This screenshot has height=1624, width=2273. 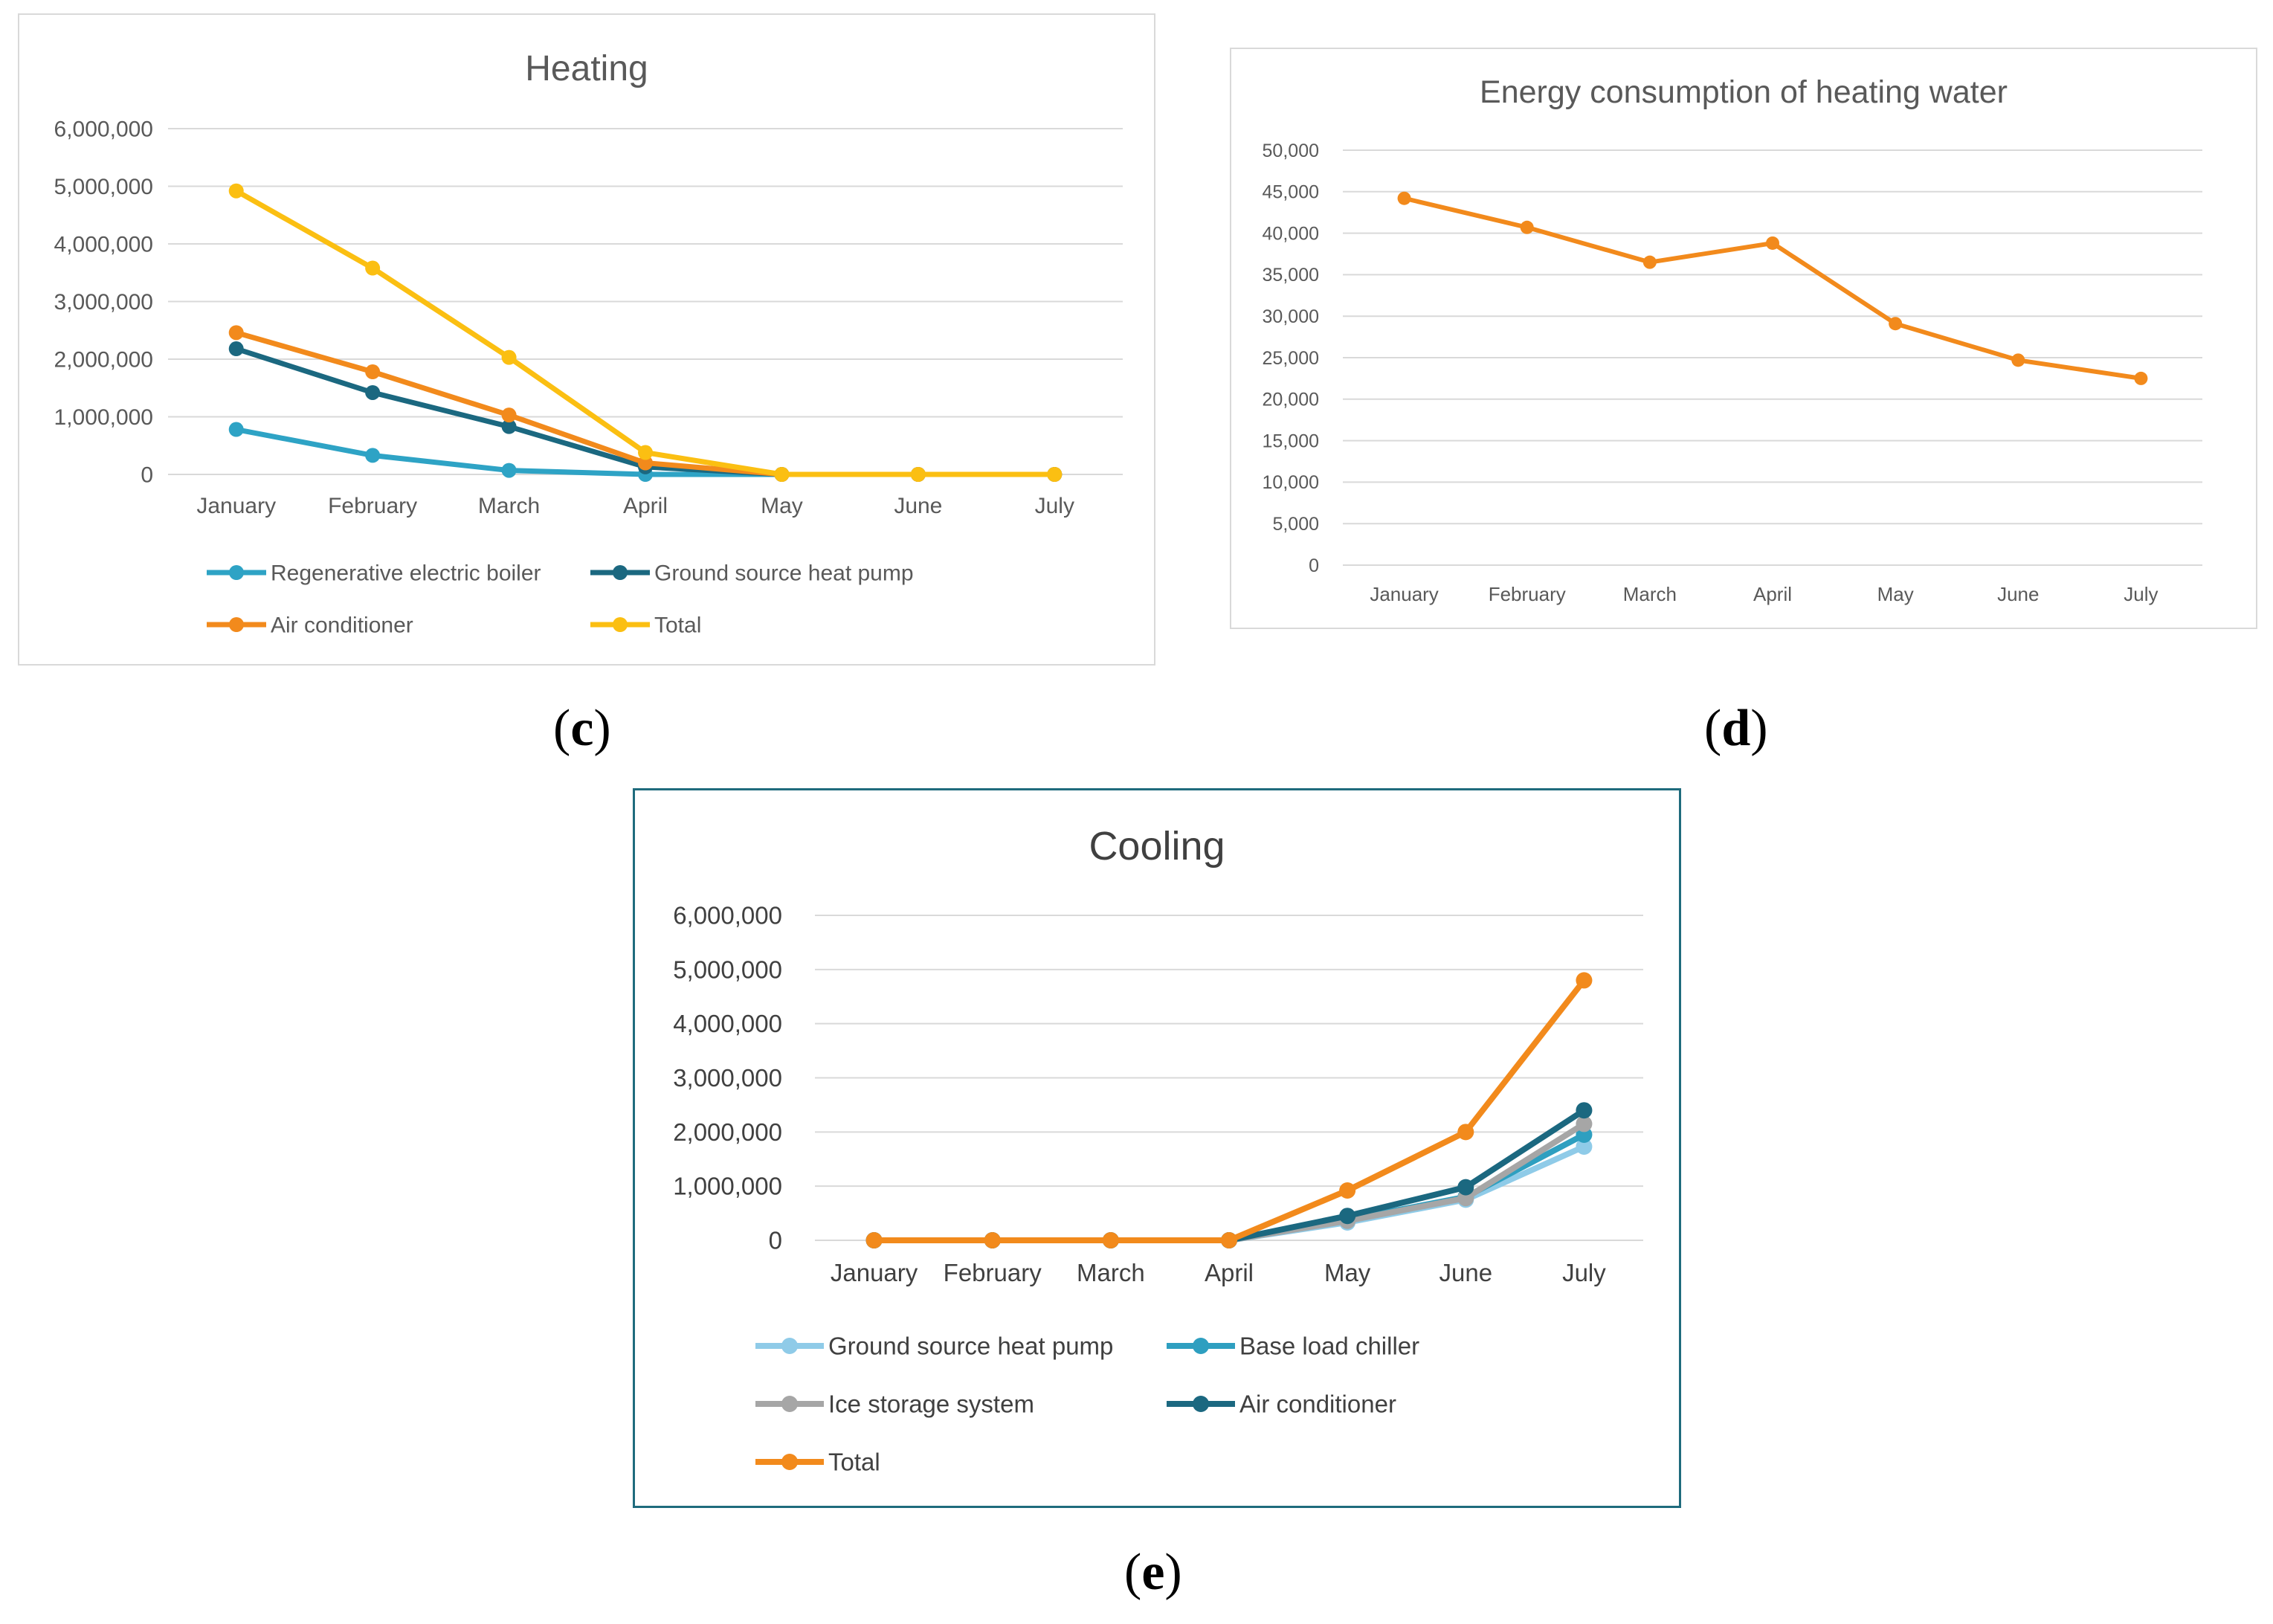 What do you see at coordinates (1291, 193) in the screenshot?
I see `y-tick-label: 45,000` at bounding box center [1291, 193].